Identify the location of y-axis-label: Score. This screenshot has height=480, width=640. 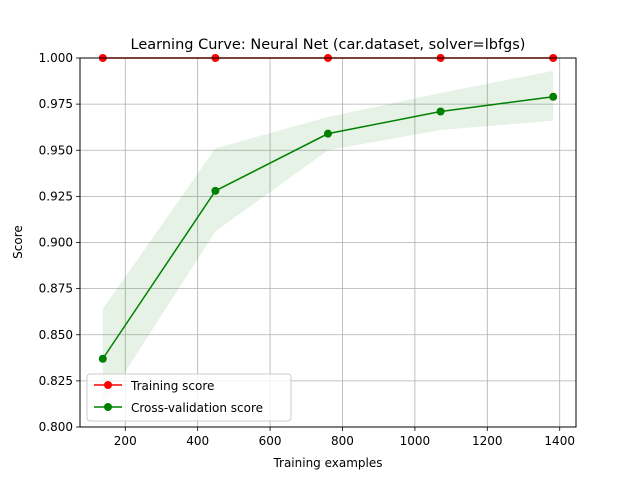
(18, 242).